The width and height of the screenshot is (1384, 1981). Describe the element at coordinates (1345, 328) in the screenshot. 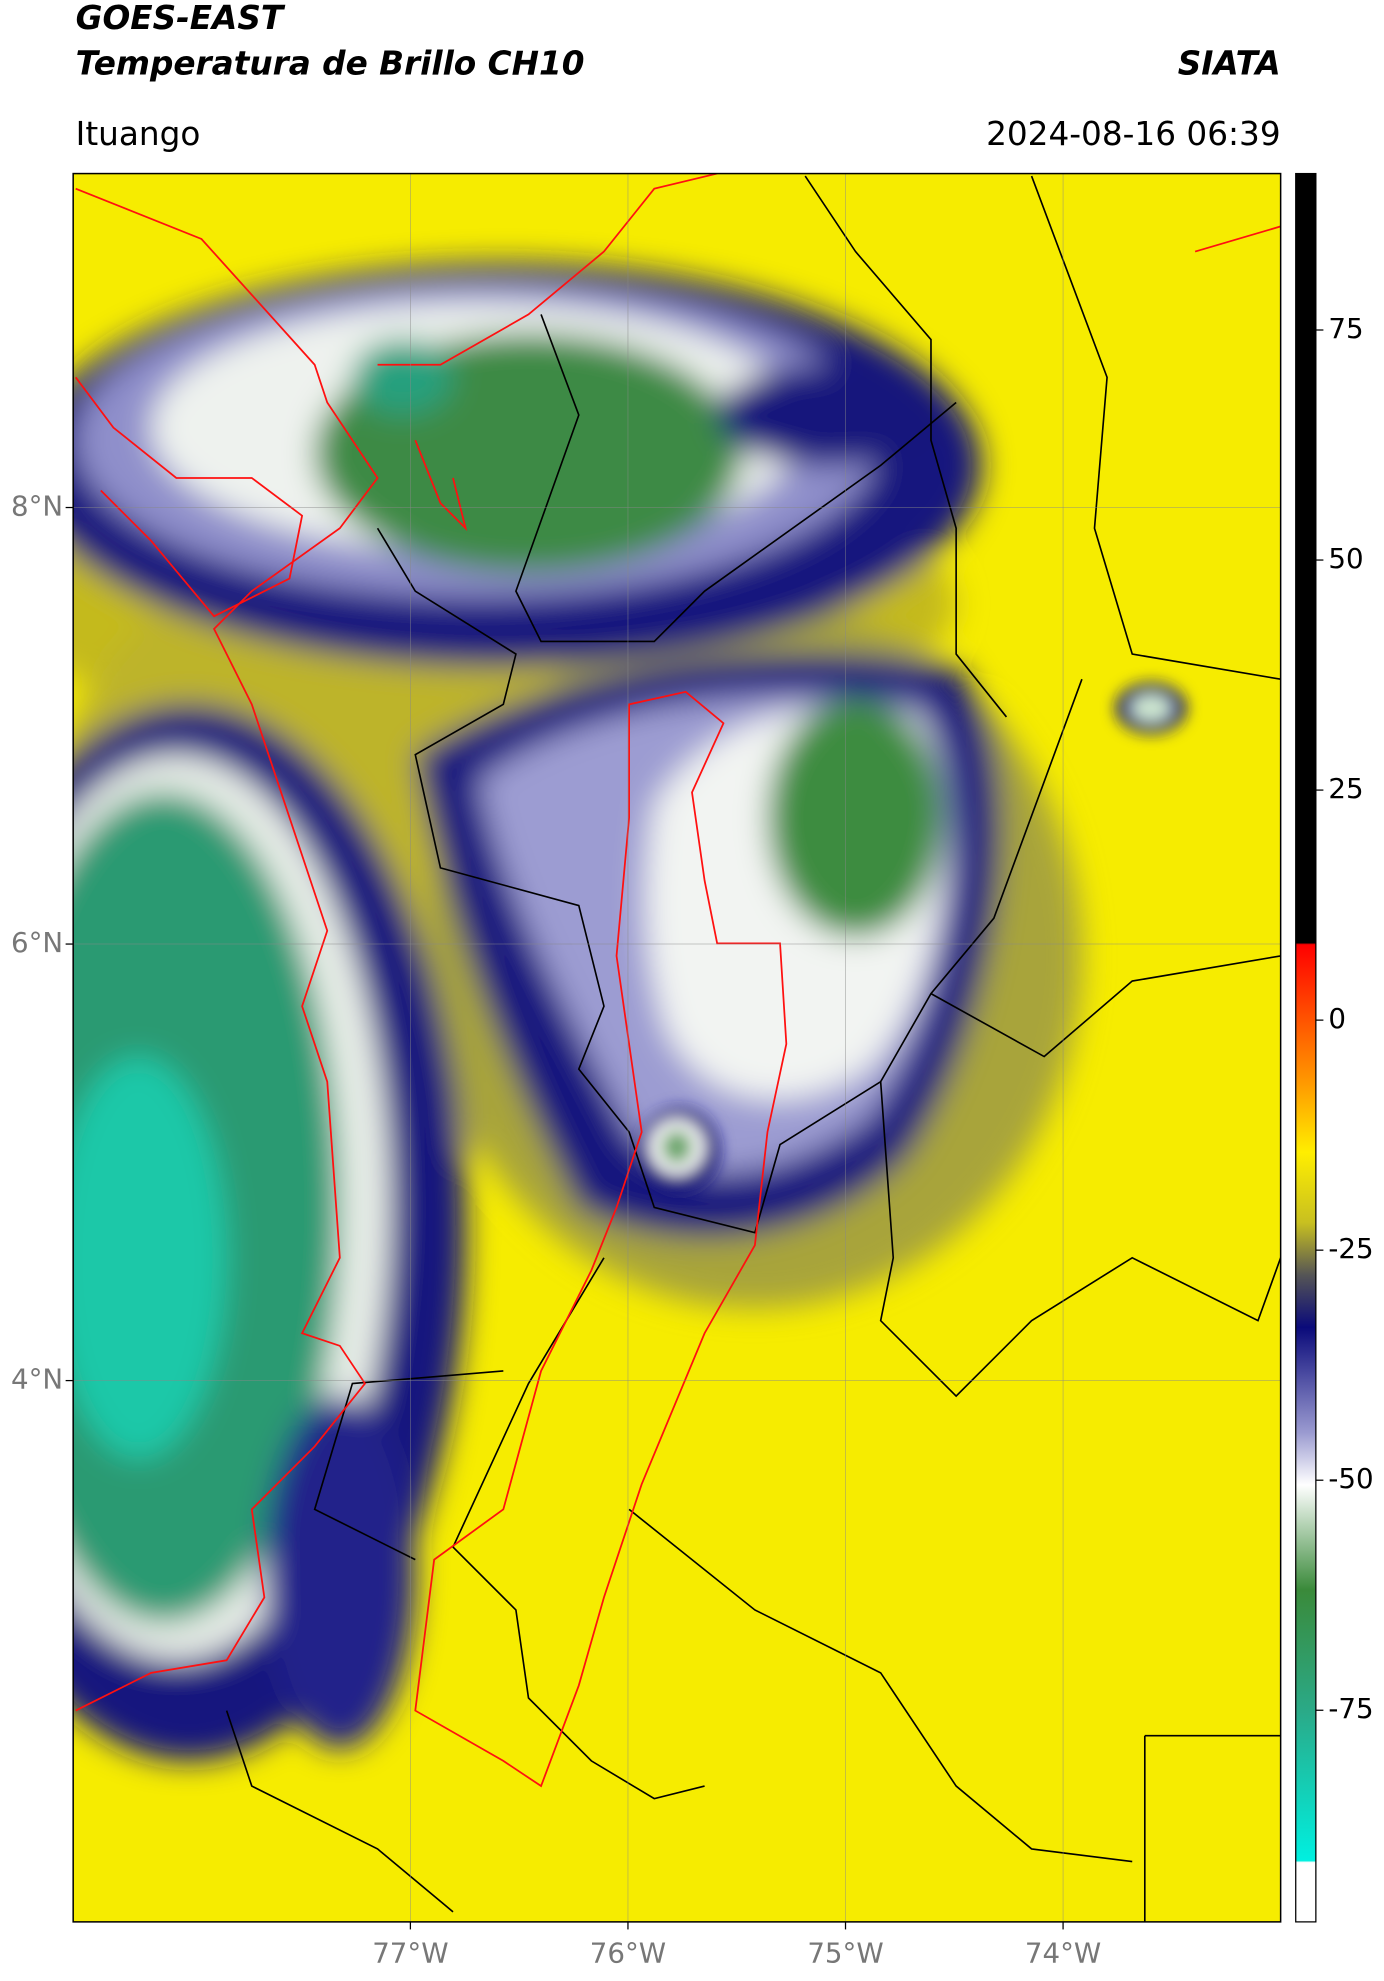

I see `colorbar-tick-label: 75` at that location.